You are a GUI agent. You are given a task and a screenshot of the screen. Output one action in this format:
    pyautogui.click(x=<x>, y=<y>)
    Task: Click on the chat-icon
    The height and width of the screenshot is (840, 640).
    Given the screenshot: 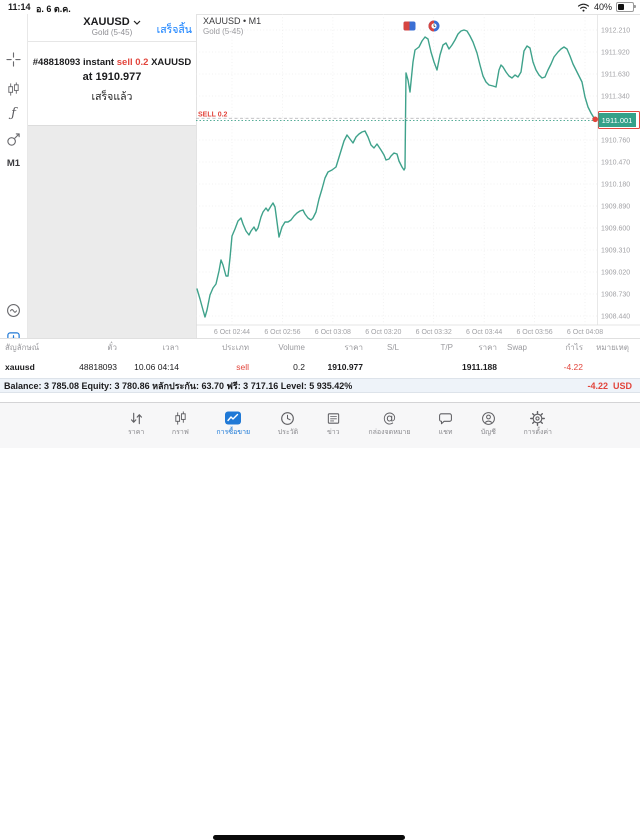 What is the action you would take?
    pyautogui.click(x=445, y=417)
    